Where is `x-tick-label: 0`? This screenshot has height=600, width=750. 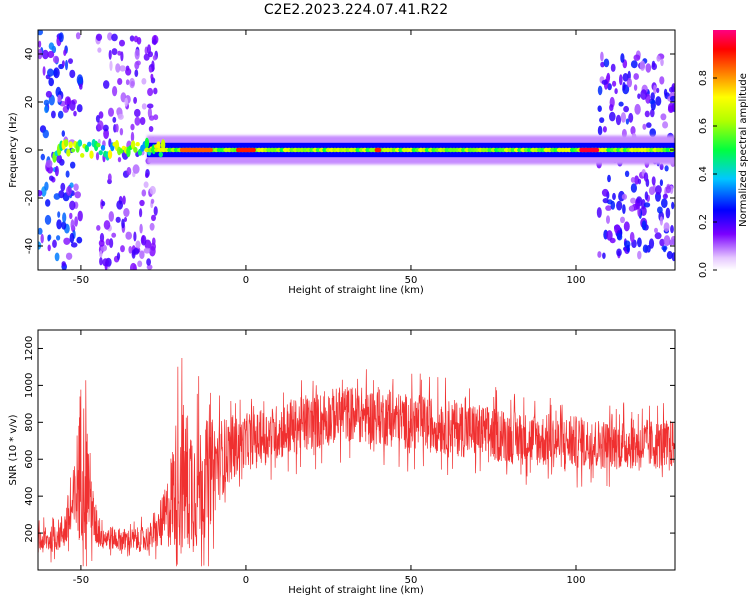 x-tick-label: 0 is located at coordinates (246, 580).